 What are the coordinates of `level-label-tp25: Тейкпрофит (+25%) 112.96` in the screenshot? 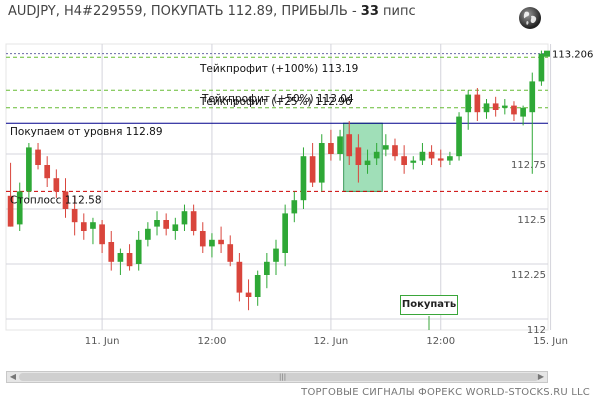 It's located at (275, 102).